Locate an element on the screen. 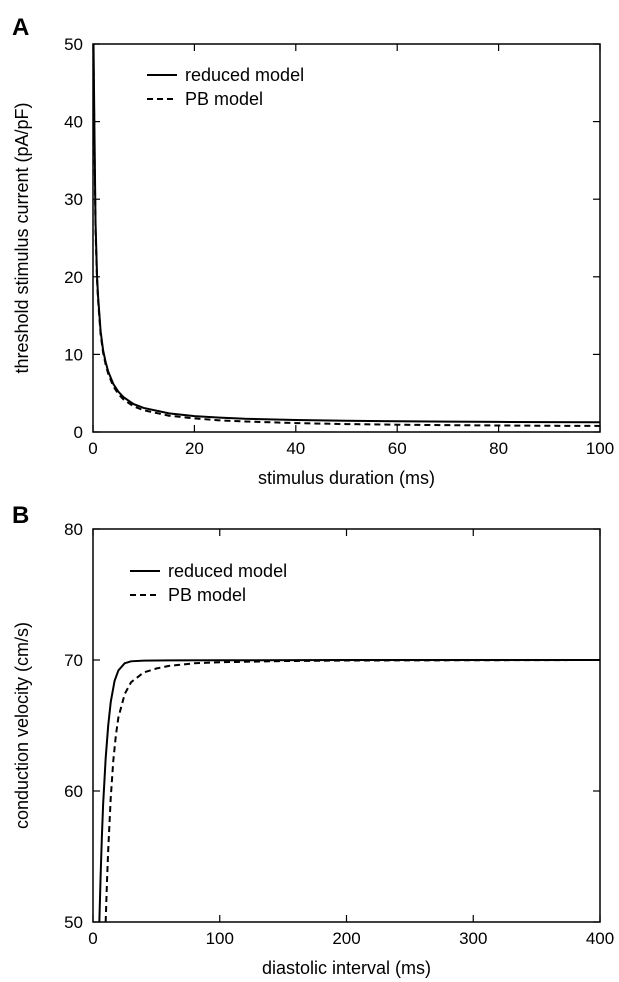 The height and width of the screenshot is (982, 619). chart-b-legend-label: PB model is located at coordinates (207, 595).